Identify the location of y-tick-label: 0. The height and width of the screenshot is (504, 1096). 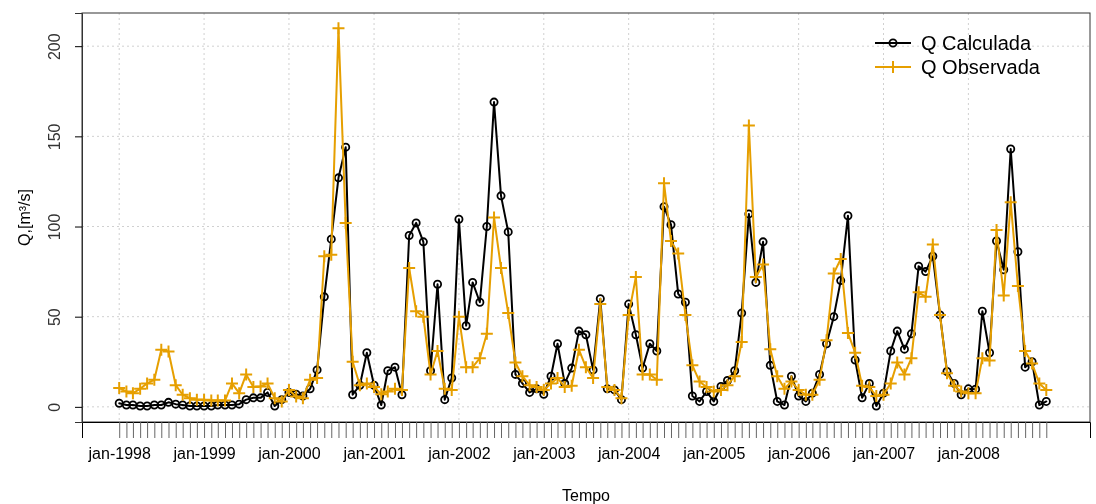
(54, 407).